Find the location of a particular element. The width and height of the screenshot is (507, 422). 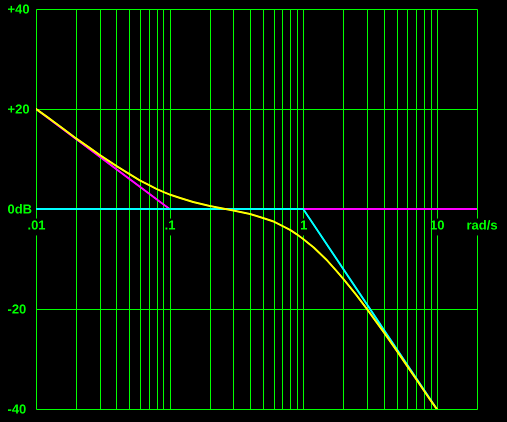

y-tick-label: +20 is located at coordinates (19, 109).